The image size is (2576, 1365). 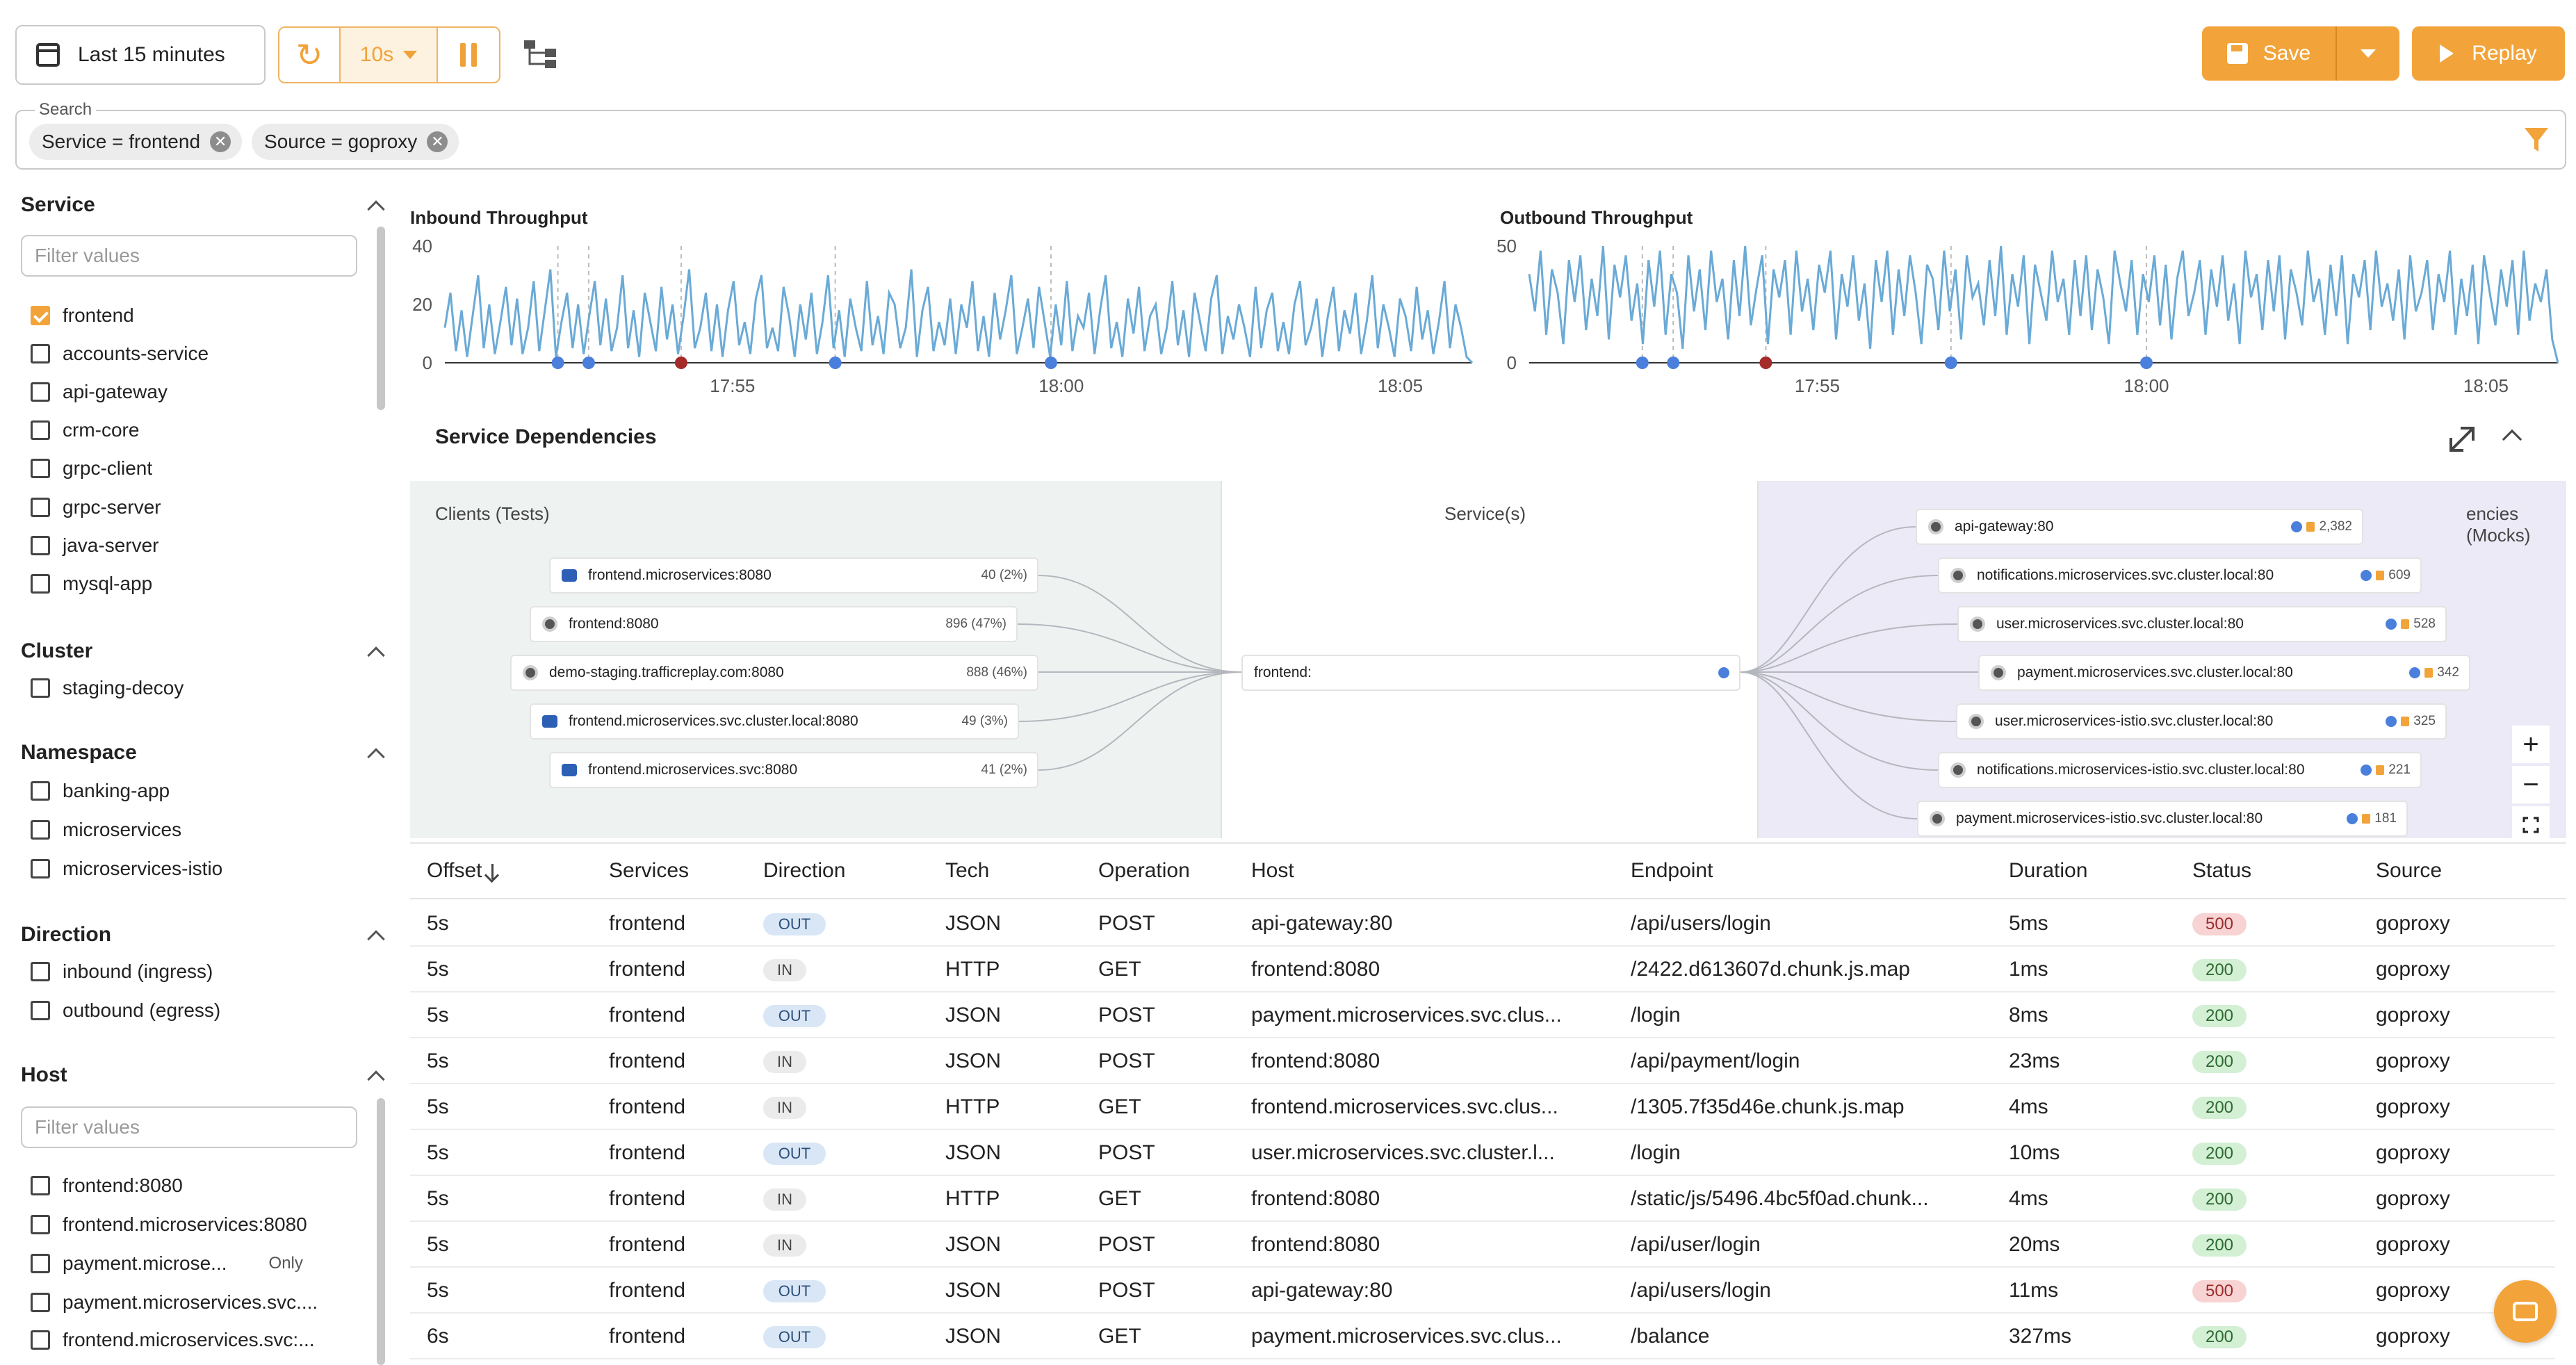 I want to click on time-range-button: Last 15 minutes, so click(x=140, y=55).